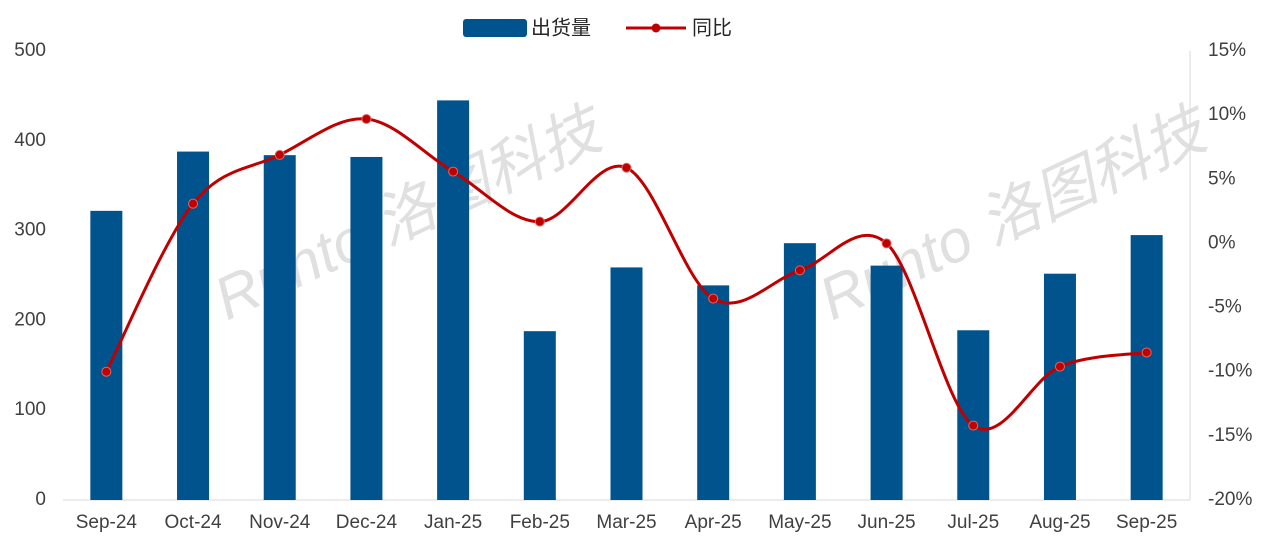  I want to click on legend-label: 同比, so click(712, 27).